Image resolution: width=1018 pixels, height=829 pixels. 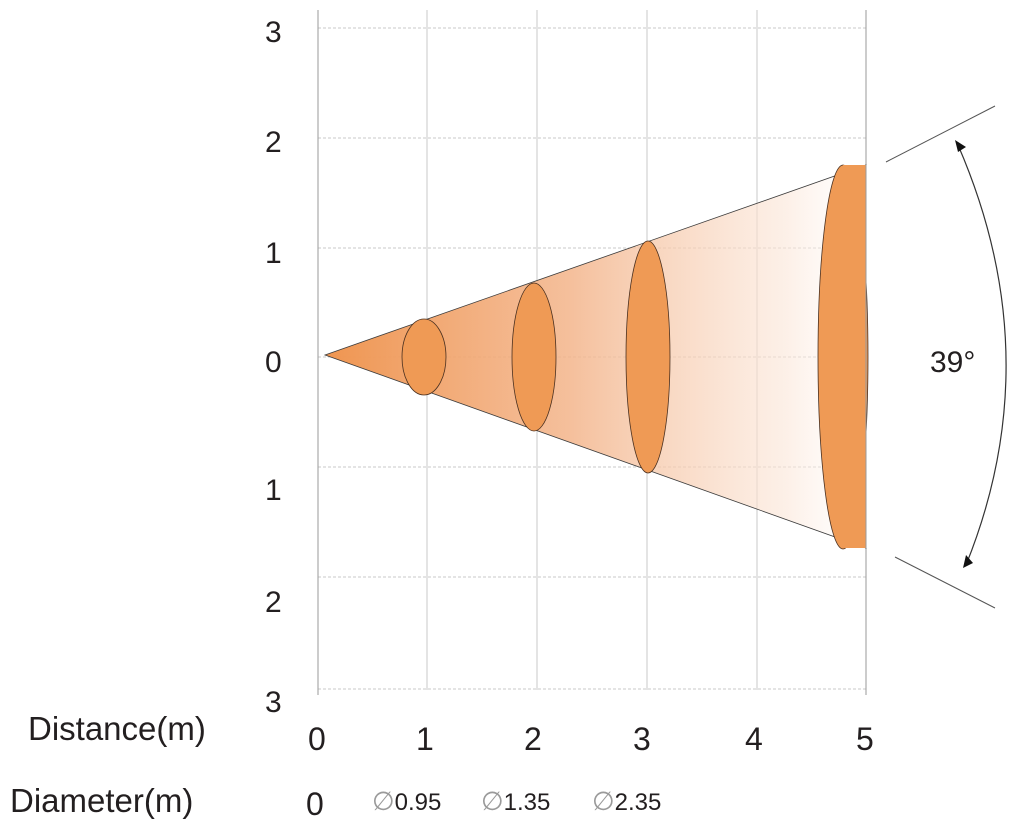 What do you see at coordinates (960, 146) in the screenshot?
I see `angle-arrow-top` at bounding box center [960, 146].